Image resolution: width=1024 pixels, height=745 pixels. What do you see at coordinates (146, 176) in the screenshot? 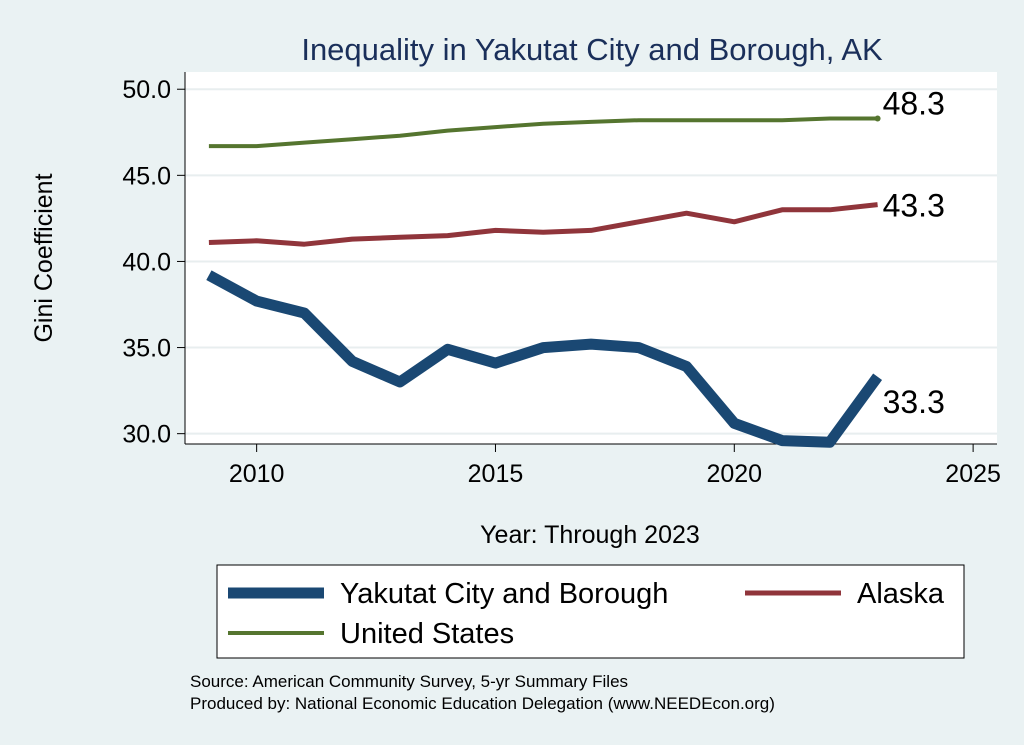
I see `y-tick-label: 45.0` at bounding box center [146, 176].